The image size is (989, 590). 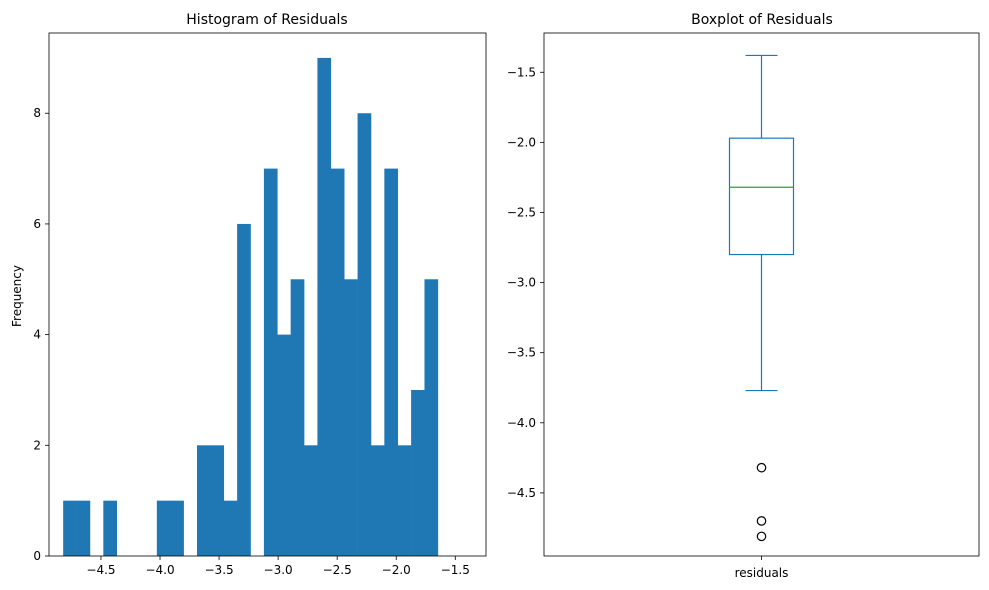 I want to click on y-tick-label: −4.5, so click(x=521, y=493).